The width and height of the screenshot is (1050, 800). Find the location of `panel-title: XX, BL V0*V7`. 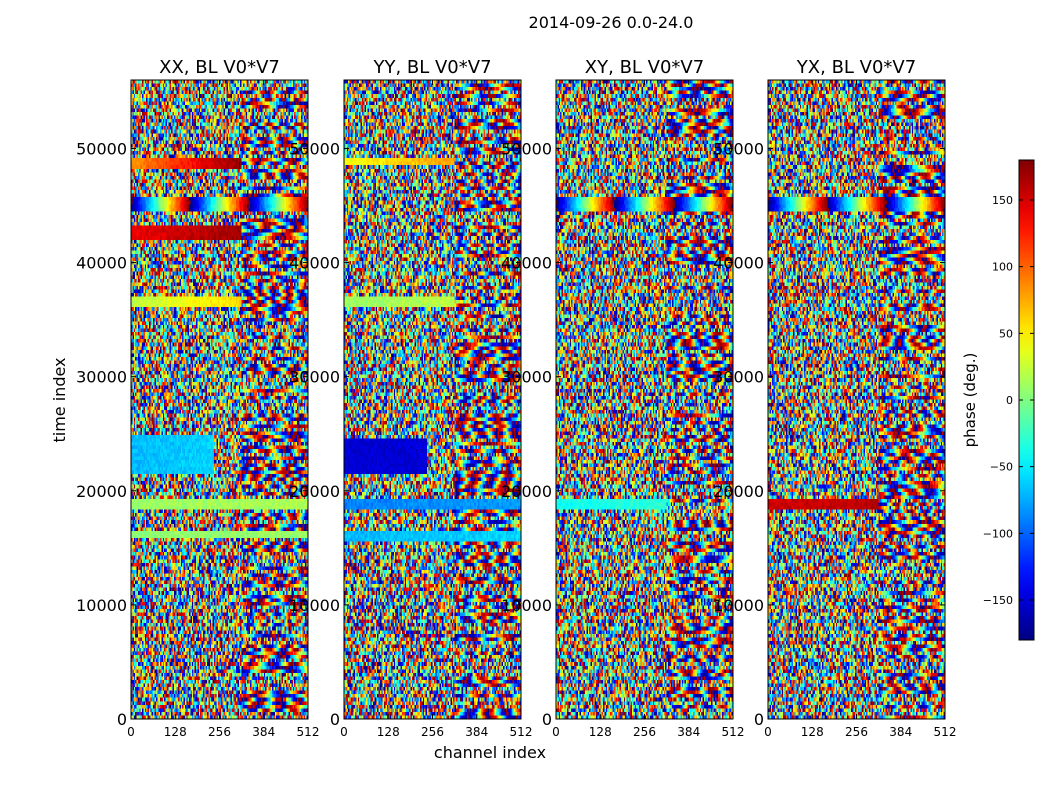

panel-title: XX, BL V0*V7 is located at coordinates (219, 67).